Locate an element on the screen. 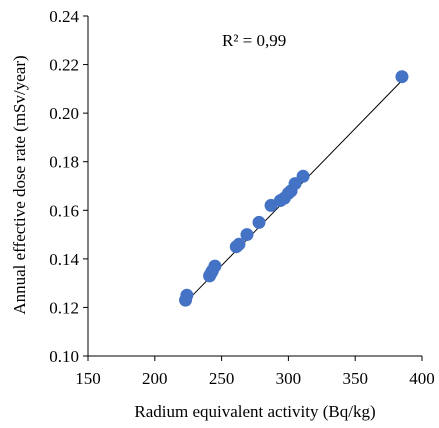  x-tick-label: 200 is located at coordinates (155, 378).